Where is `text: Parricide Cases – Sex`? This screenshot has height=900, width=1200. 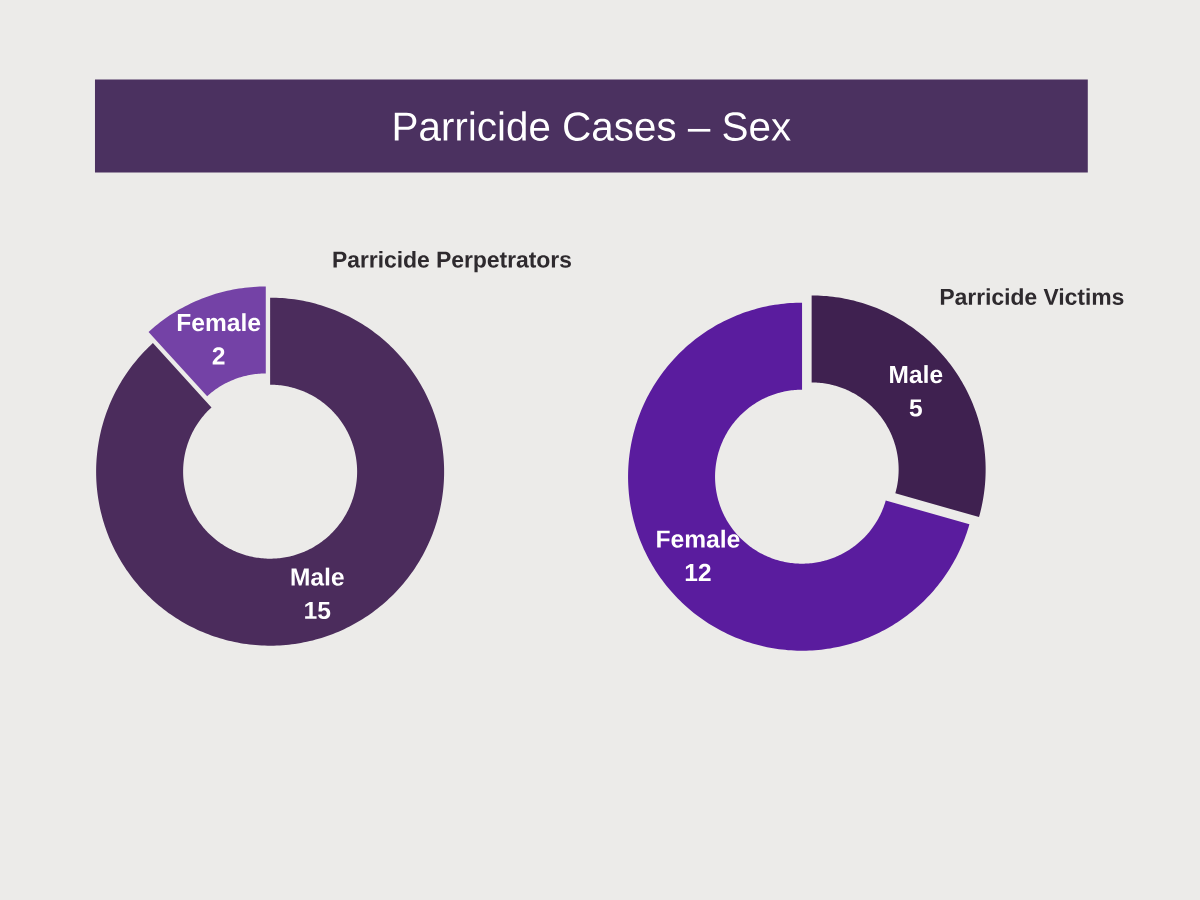 text: Parricide Cases – Sex is located at coordinates (592, 126).